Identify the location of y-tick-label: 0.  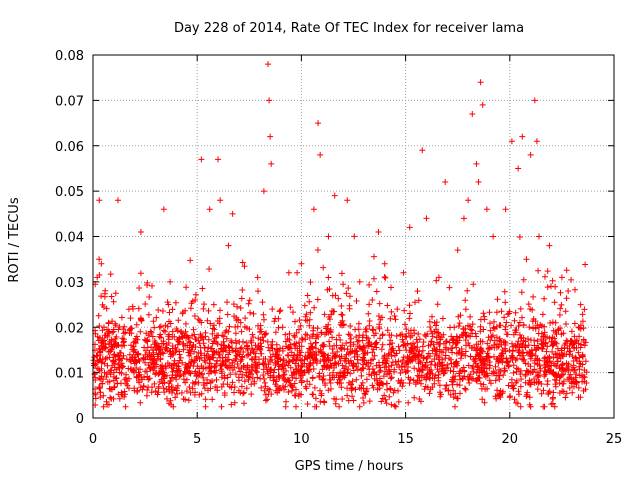
(80, 419).